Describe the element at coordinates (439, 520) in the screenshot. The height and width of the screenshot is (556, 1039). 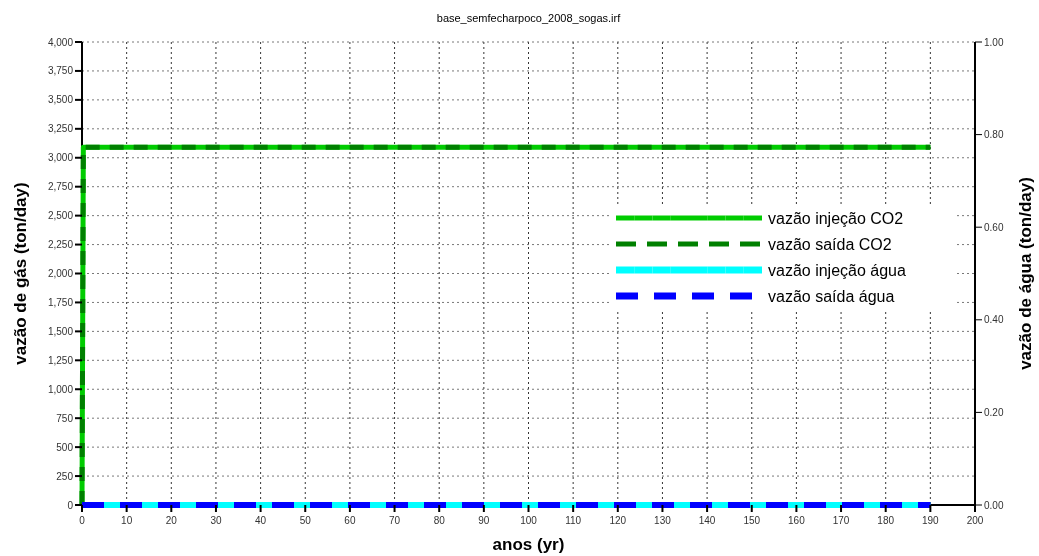
I see `x-tick-label: 80` at that location.